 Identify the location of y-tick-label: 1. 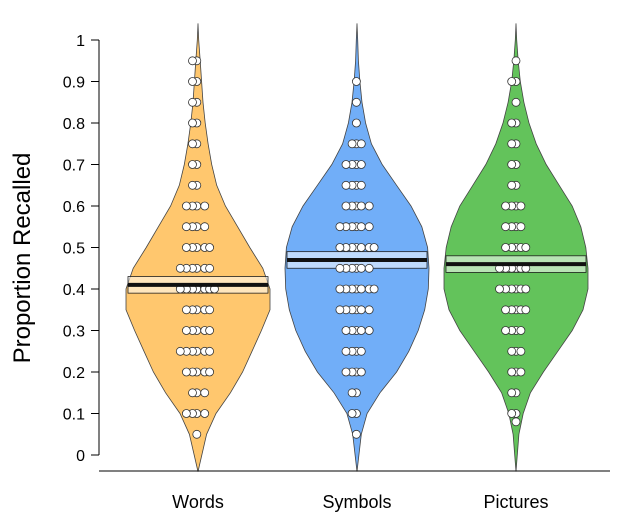
(80, 41).